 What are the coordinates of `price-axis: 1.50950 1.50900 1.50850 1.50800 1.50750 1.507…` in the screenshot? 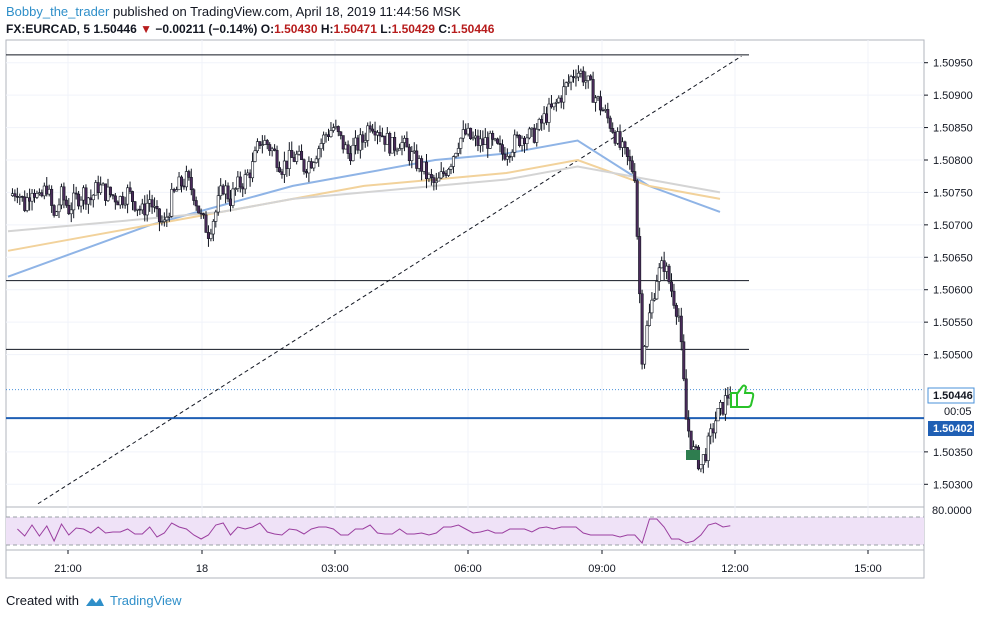 It's located at (948, 275).